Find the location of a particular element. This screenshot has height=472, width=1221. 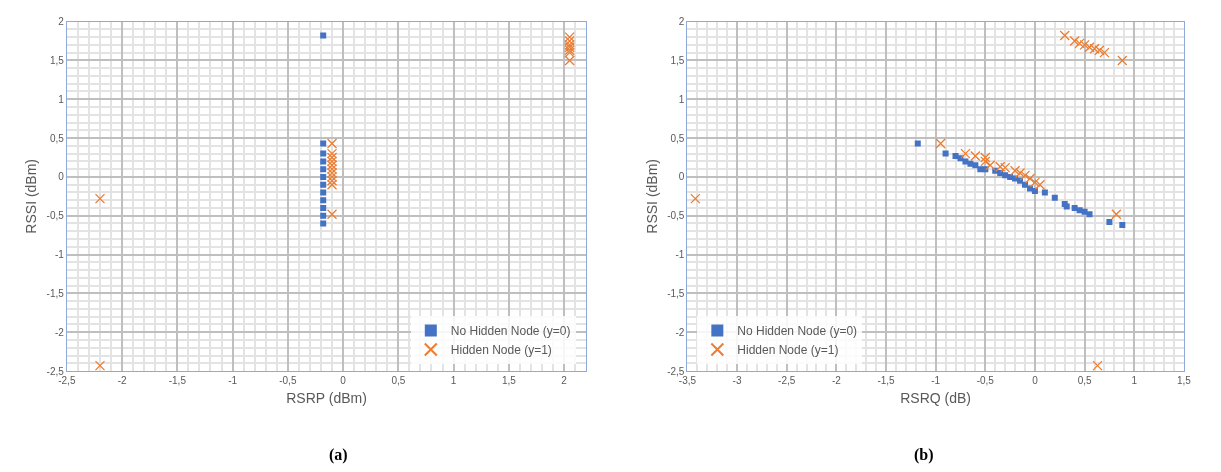

x-tick-label: 2 is located at coordinates (564, 381).